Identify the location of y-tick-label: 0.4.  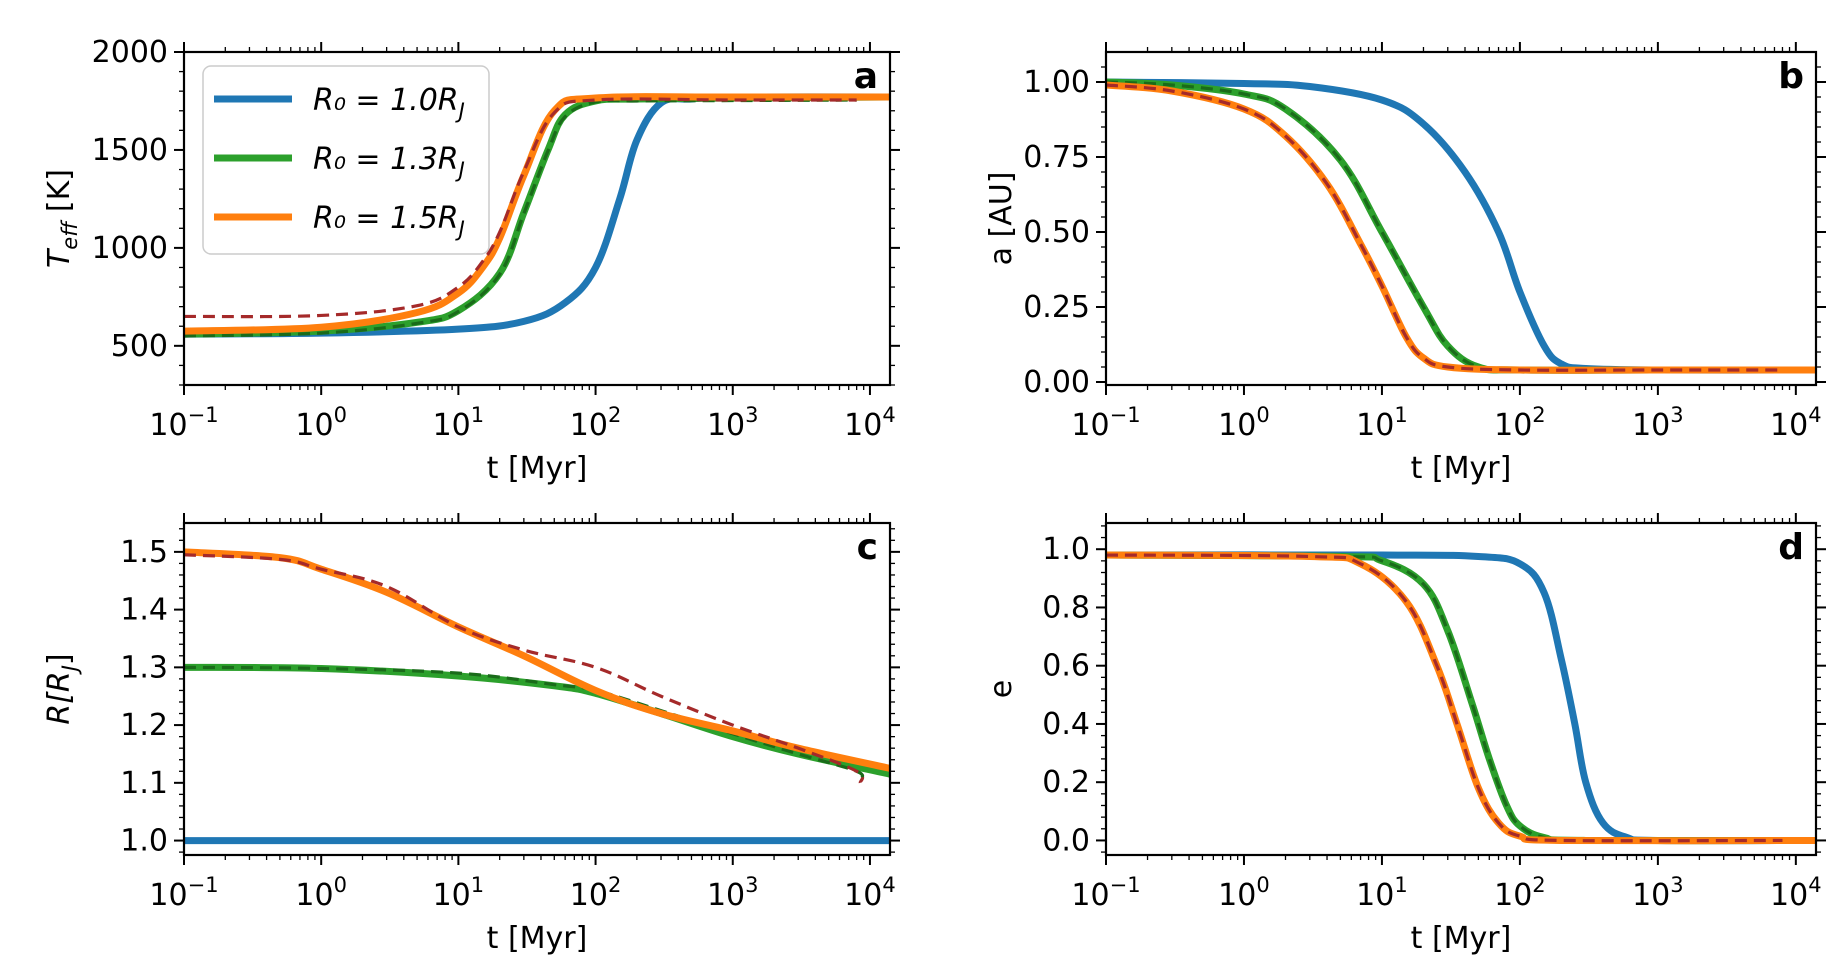
(1066, 724).